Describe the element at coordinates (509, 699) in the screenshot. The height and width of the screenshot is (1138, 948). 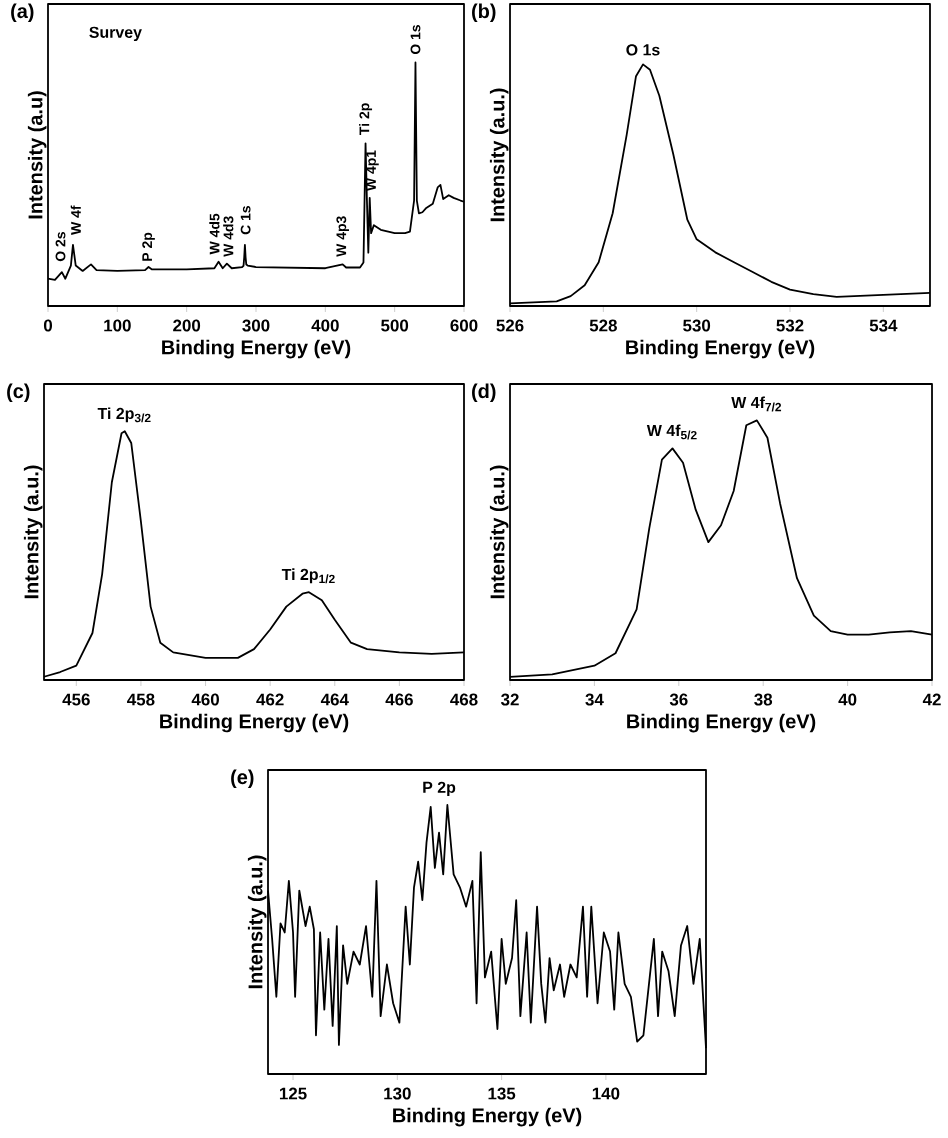
I see `x-tick-label: 32` at that location.